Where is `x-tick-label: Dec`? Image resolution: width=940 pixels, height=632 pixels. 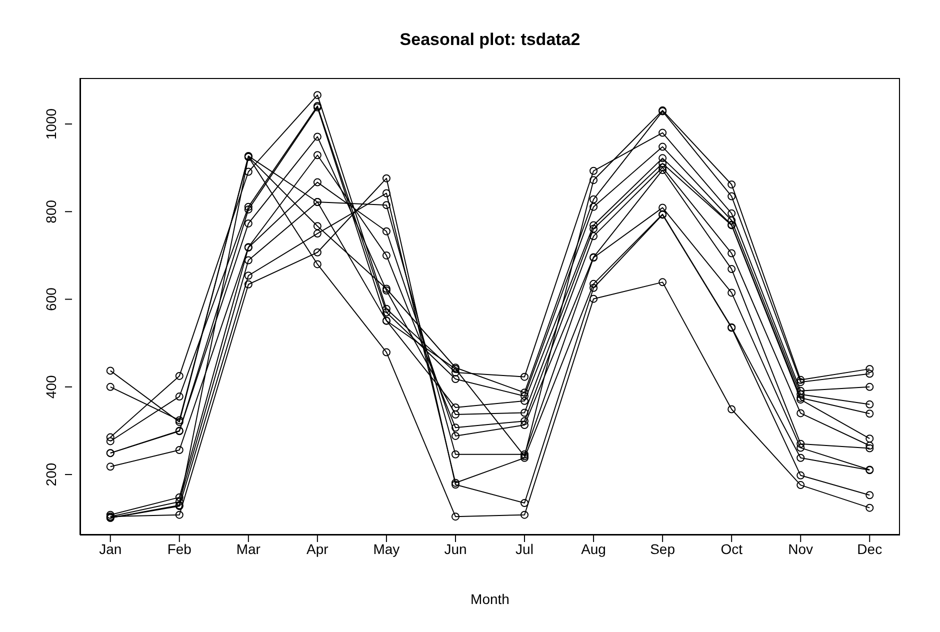 x-tick-label: Dec is located at coordinates (869, 548).